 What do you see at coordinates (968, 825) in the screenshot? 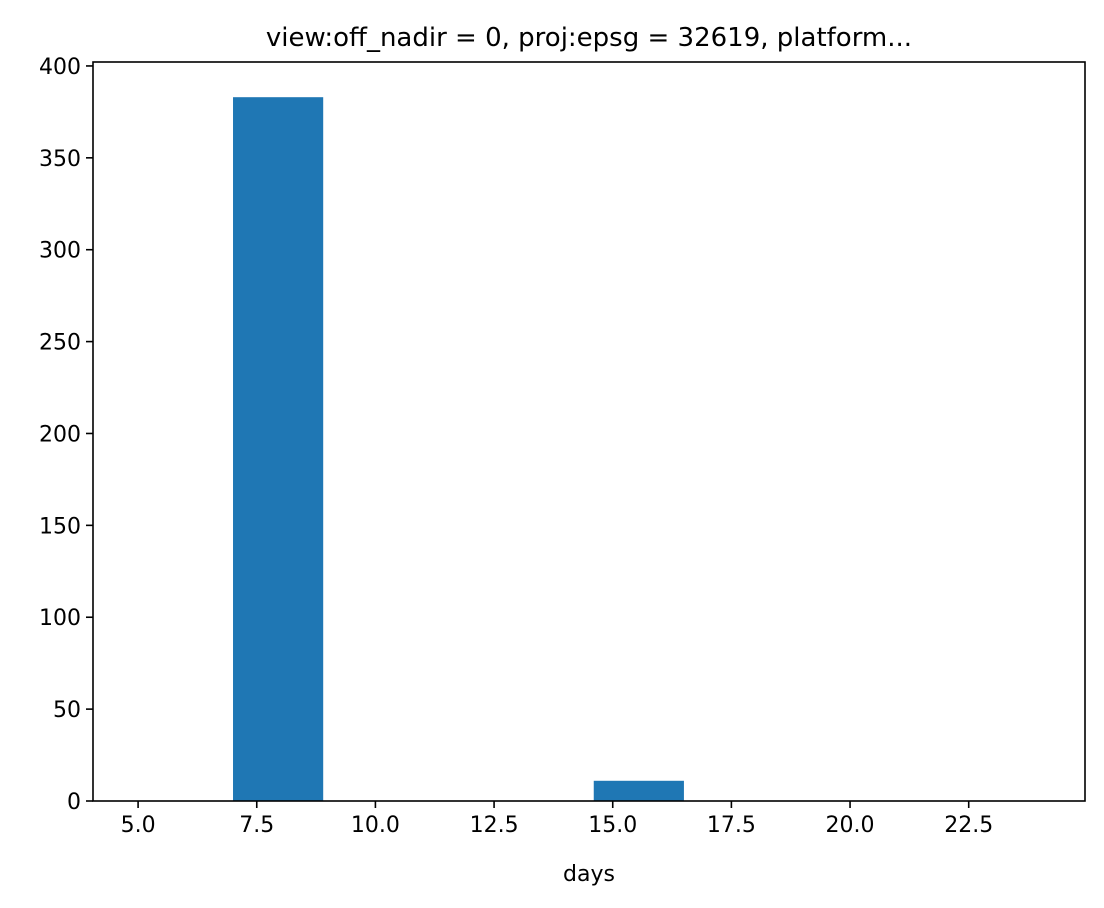
I see `x-tick-label: 22.5` at bounding box center [968, 825].